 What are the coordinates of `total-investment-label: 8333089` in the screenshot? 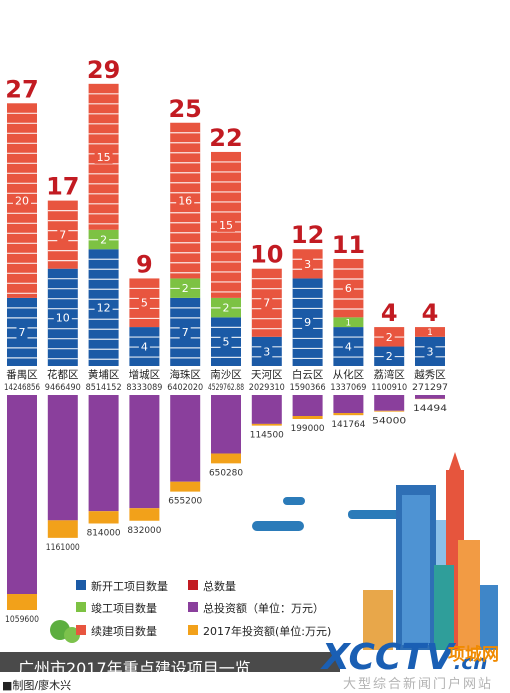 It's located at (144, 388).